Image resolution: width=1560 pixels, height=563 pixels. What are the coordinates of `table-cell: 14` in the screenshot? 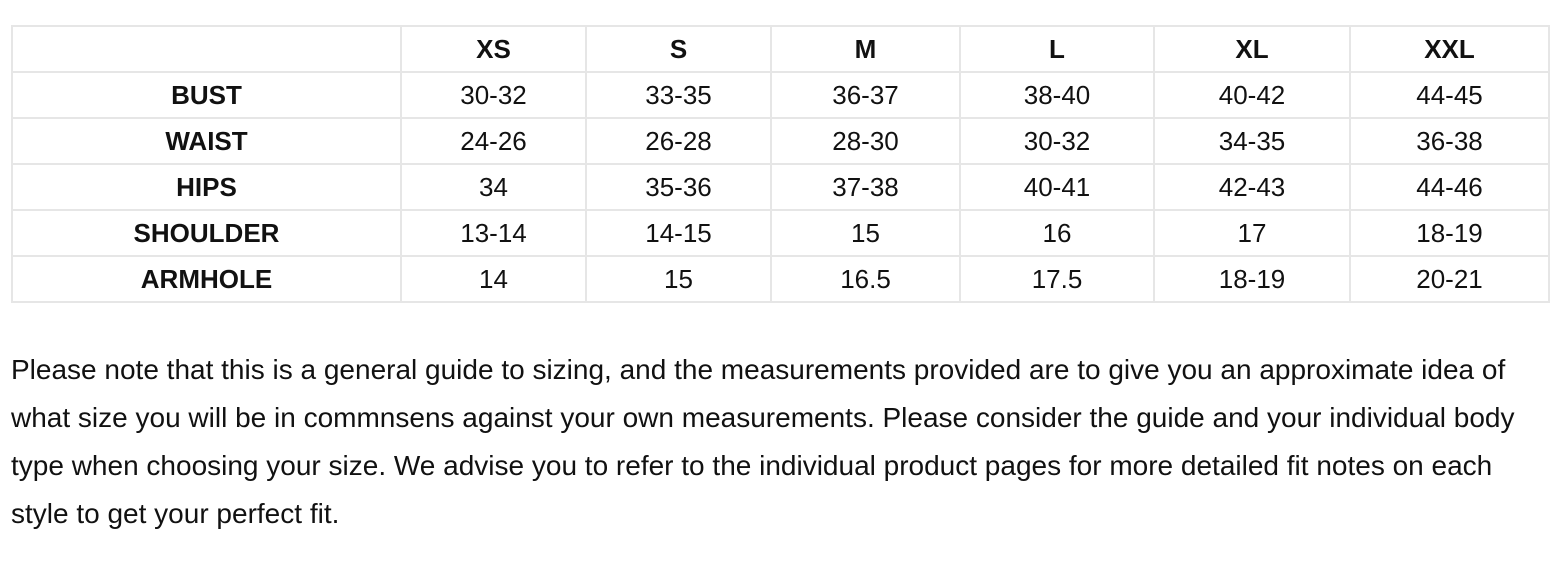 It's located at (493, 279).